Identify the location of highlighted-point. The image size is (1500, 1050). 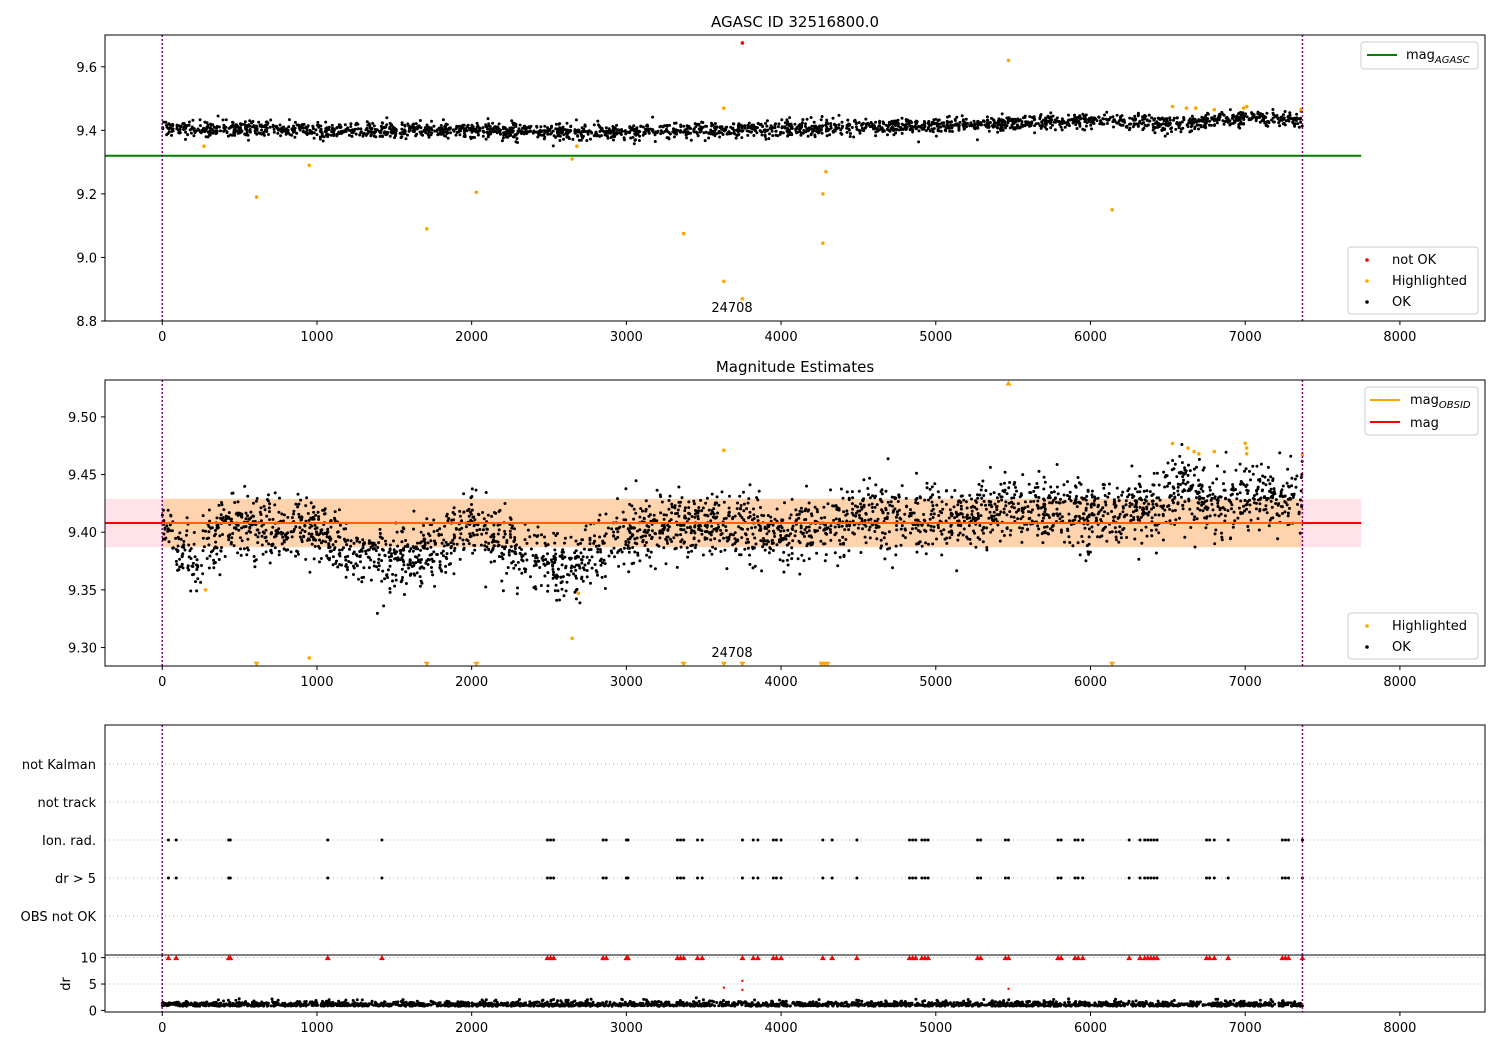
(426, 229).